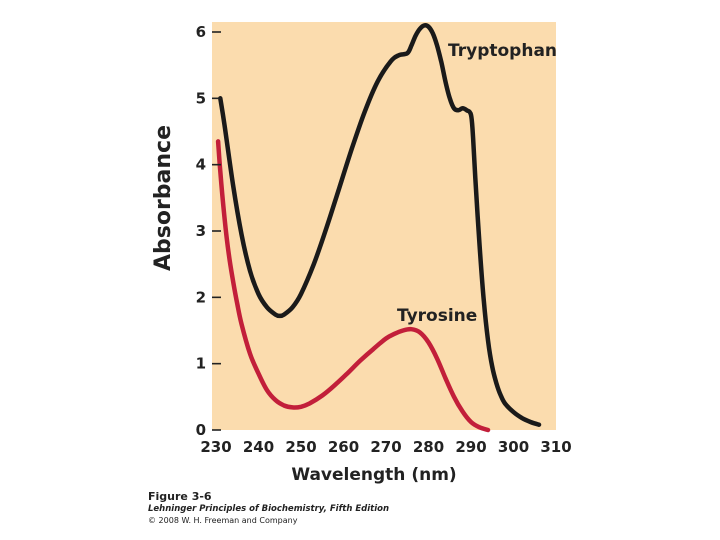 The image size is (720, 540). I want to click on tyrosine-label: Tyrosine, so click(437, 316).